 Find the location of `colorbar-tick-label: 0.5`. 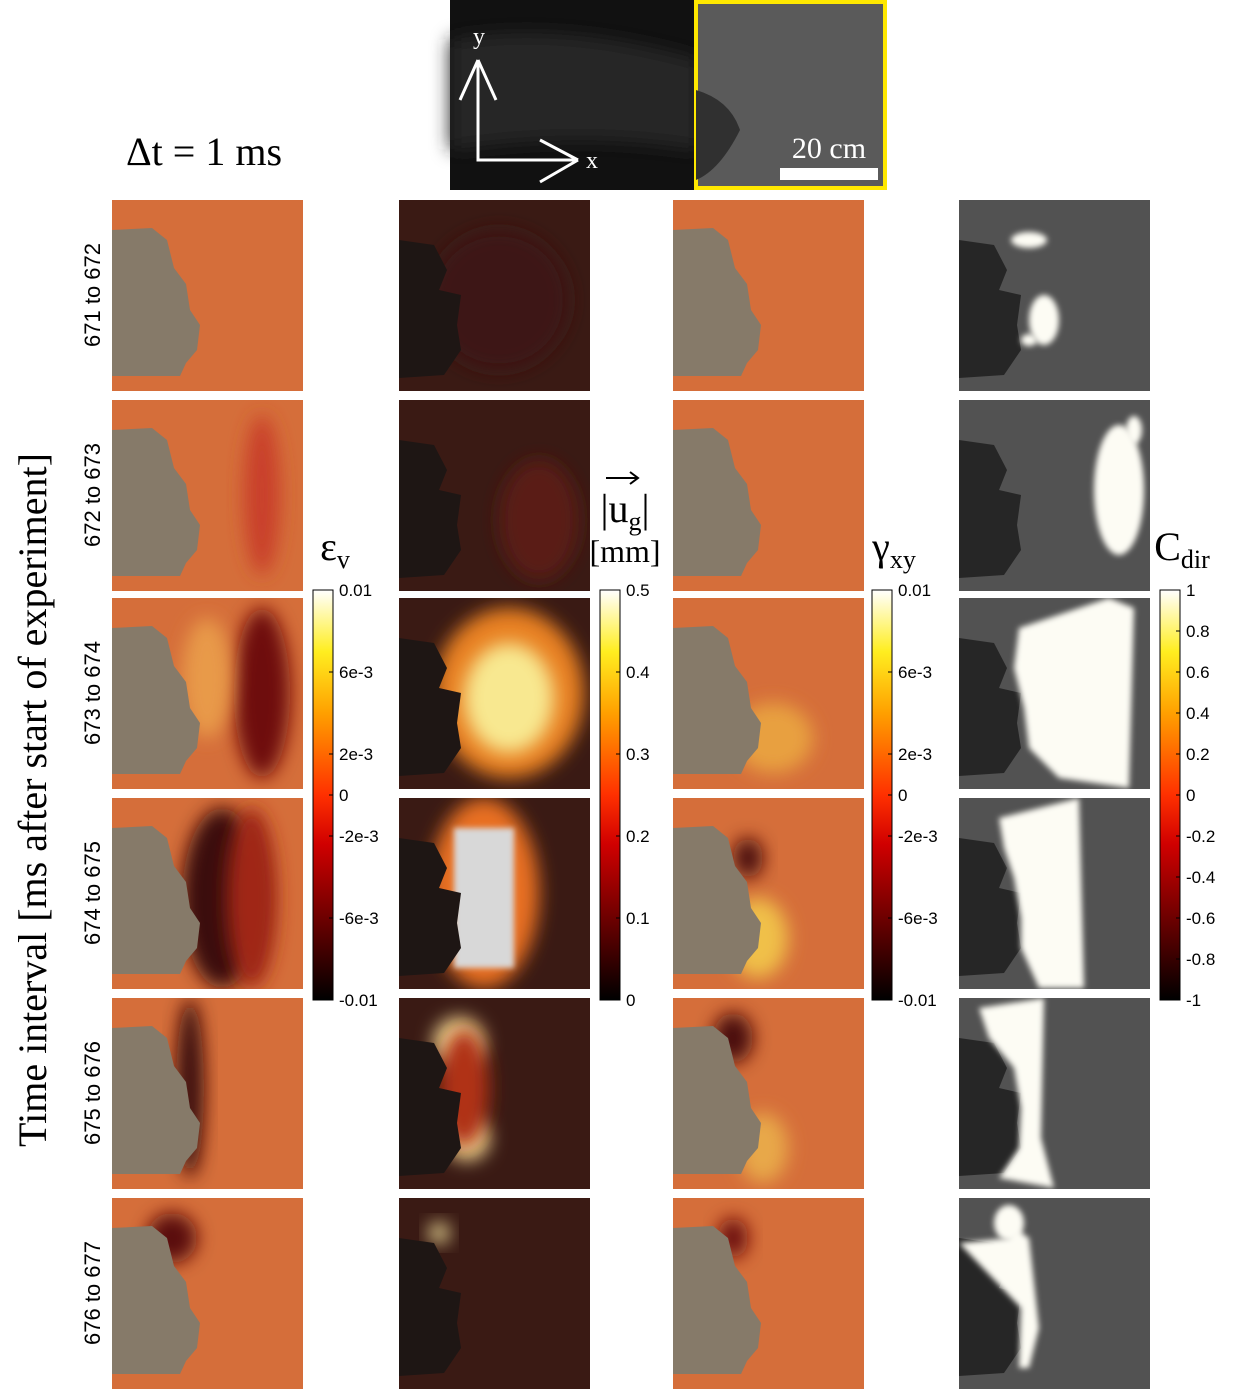

colorbar-tick-label: 0.5 is located at coordinates (638, 590).